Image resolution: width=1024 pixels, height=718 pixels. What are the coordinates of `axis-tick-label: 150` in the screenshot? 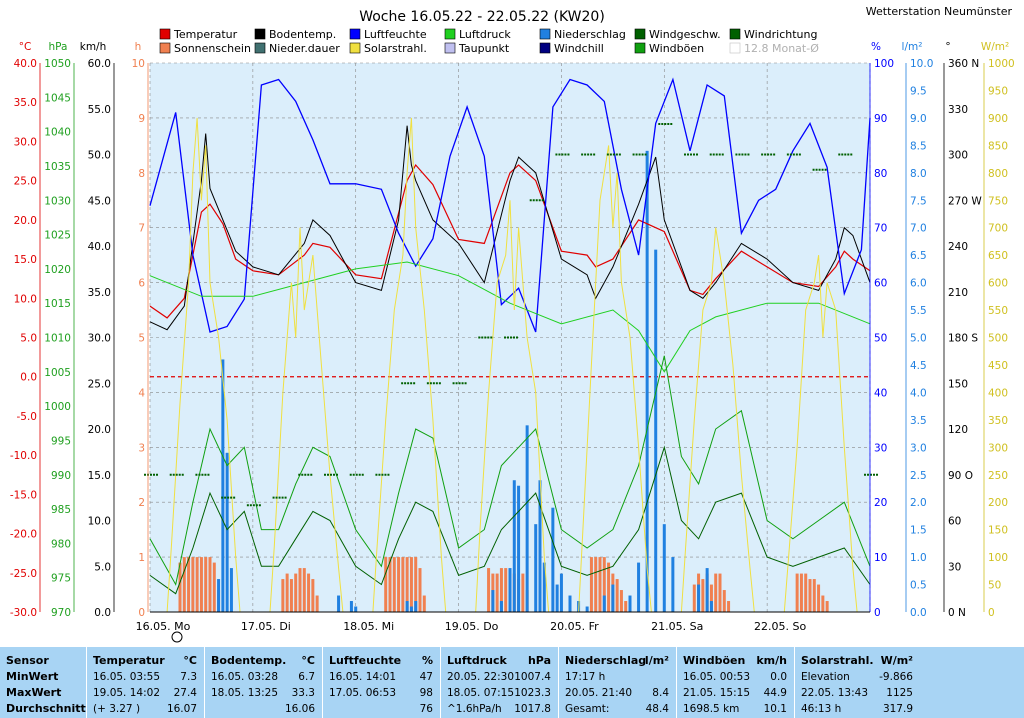 It's located at (998, 531).